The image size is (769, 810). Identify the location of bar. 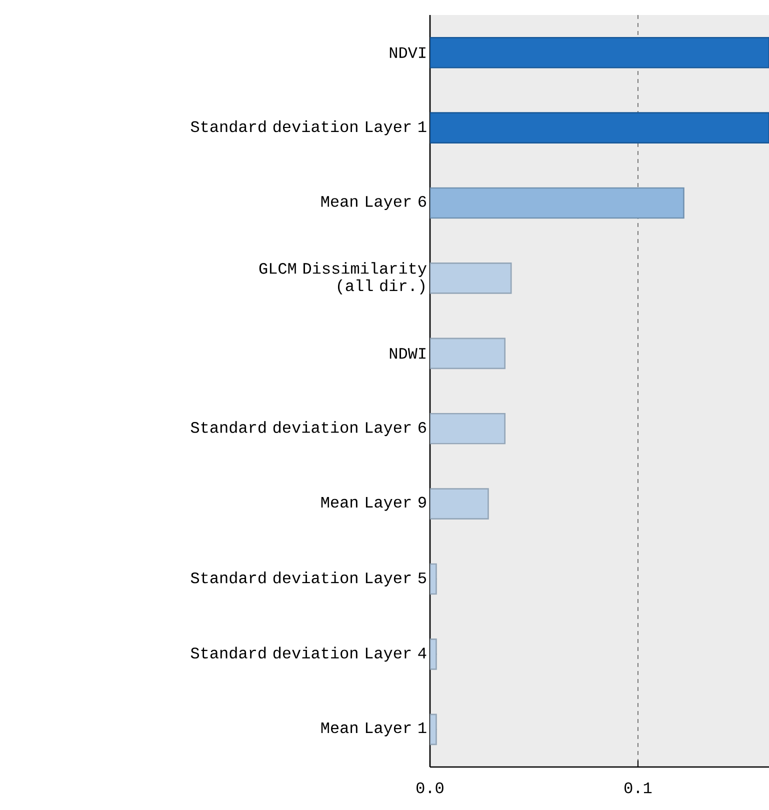
(468, 354).